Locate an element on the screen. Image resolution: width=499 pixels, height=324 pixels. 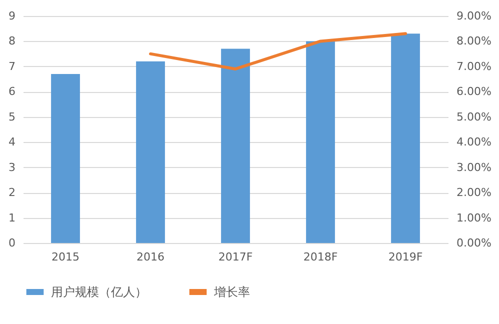
y-tick-label: 2 is located at coordinates (12, 193).